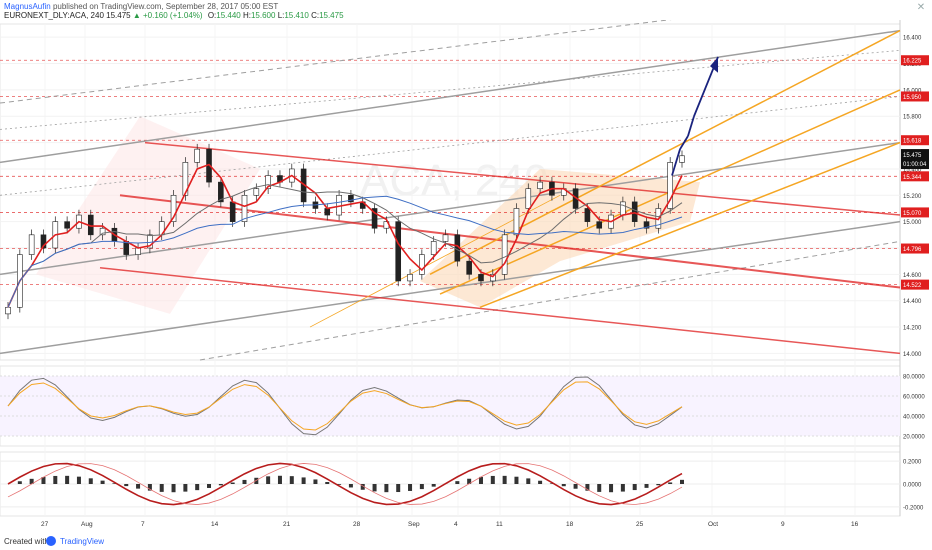  What do you see at coordinates (456, 524) in the screenshot?
I see `time-axis-label: 4` at bounding box center [456, 524].